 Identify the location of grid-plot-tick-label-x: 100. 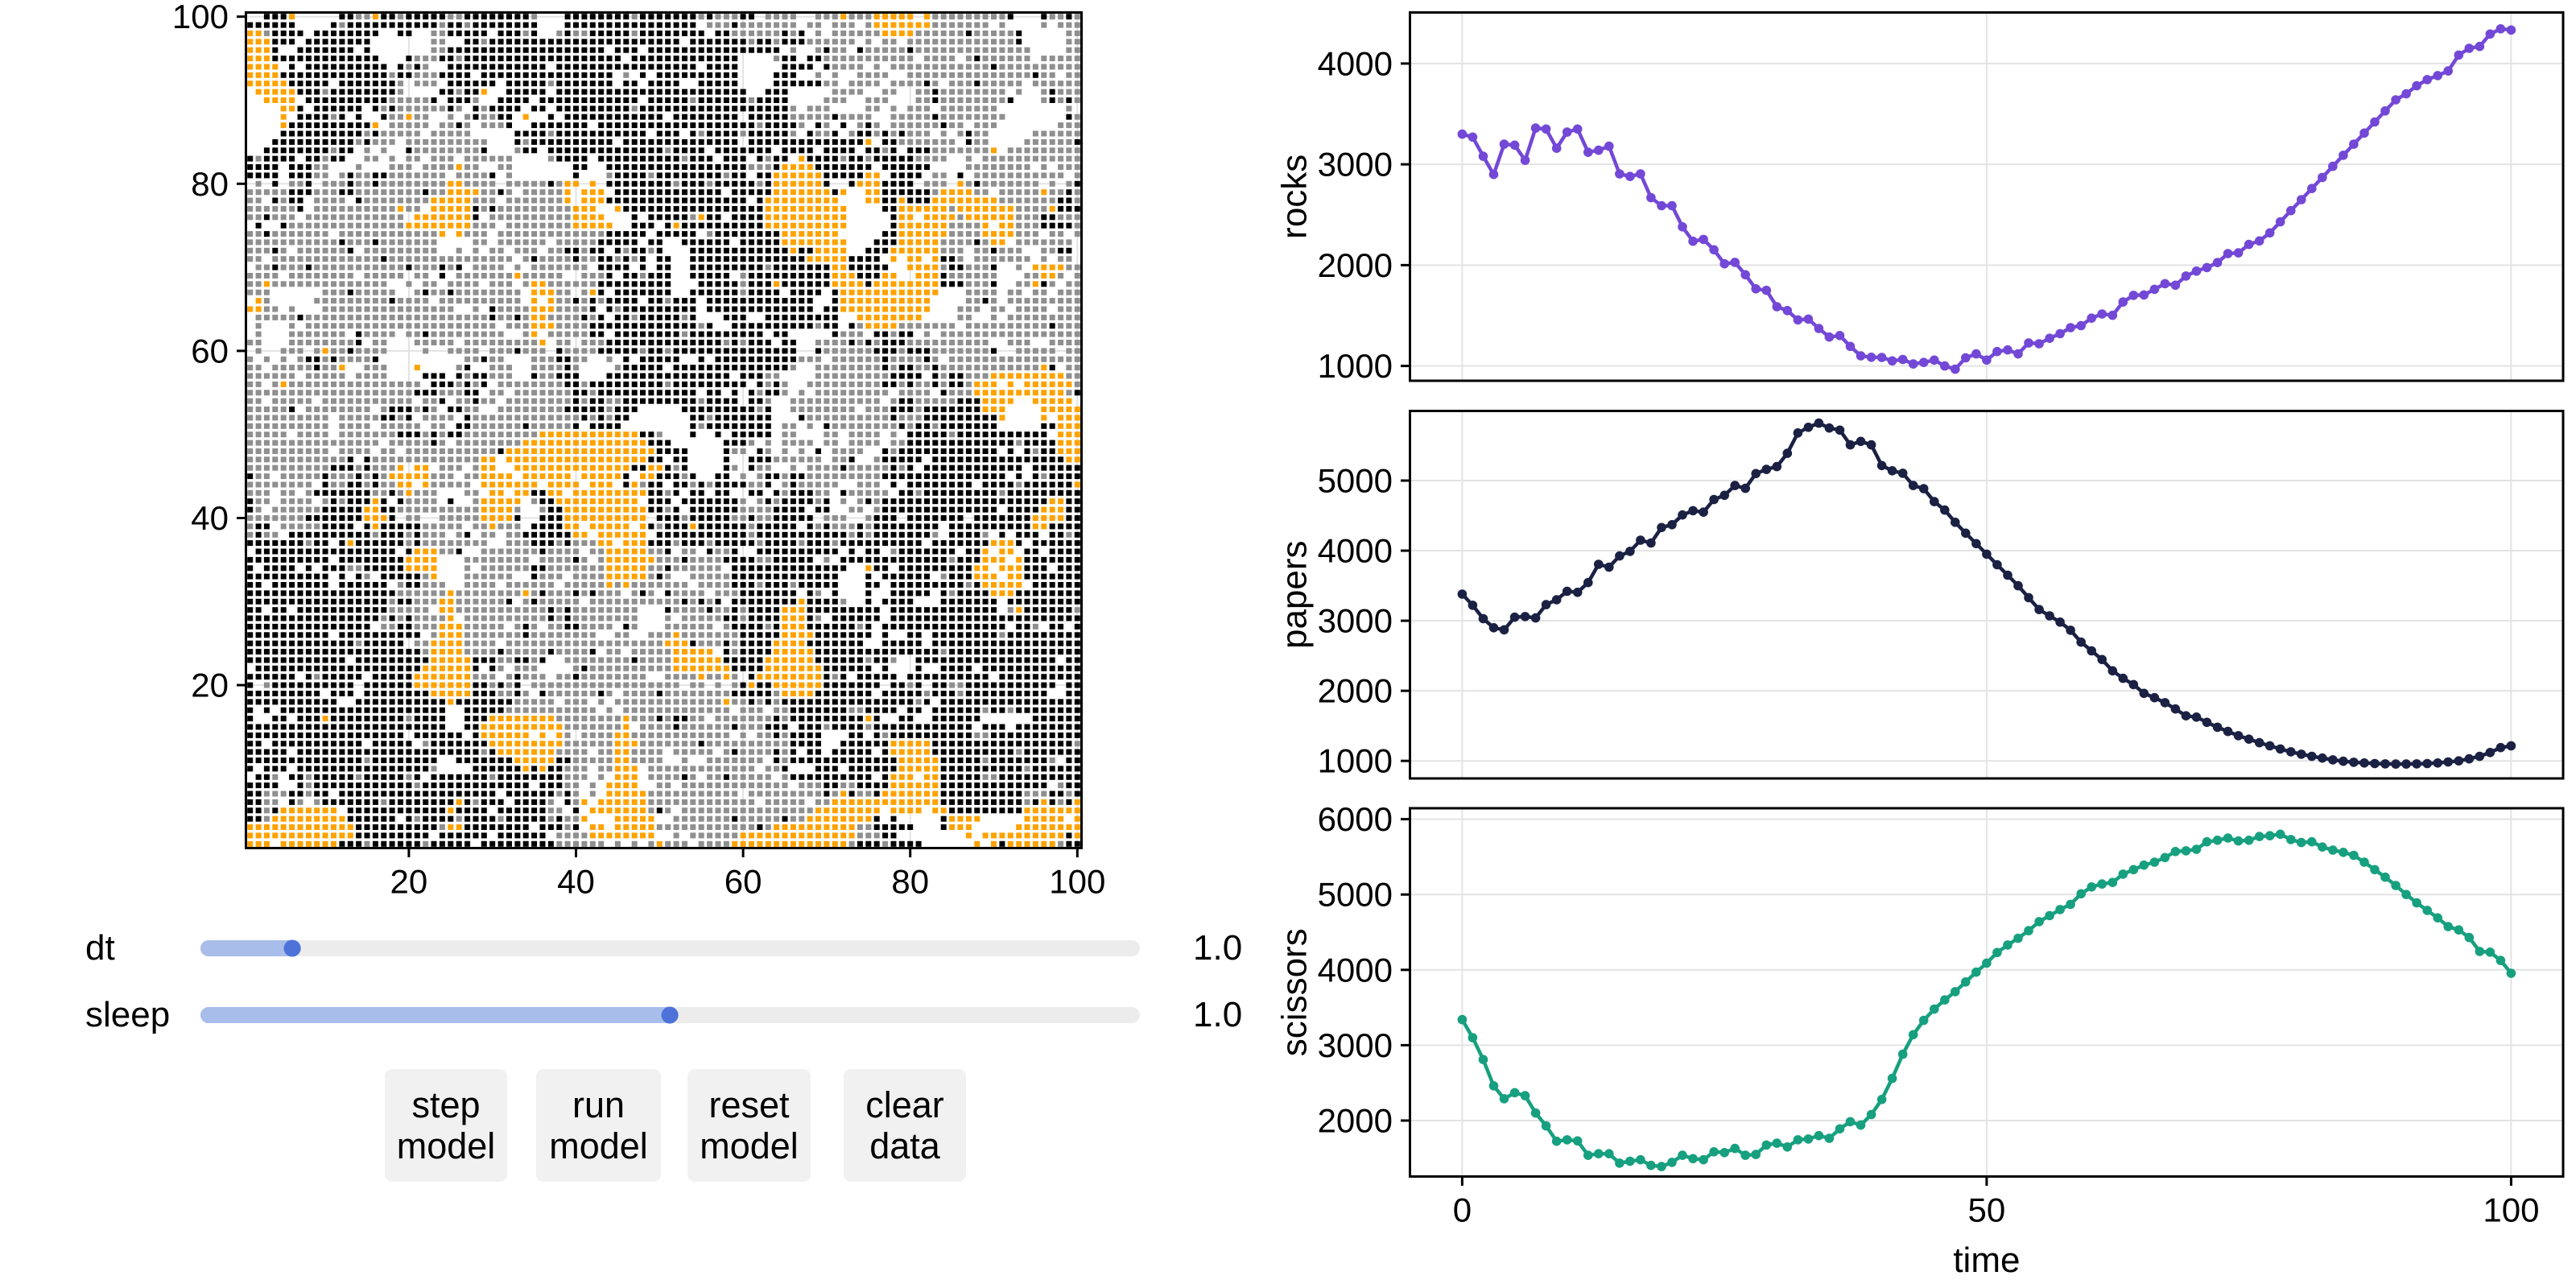
(1077, 881).